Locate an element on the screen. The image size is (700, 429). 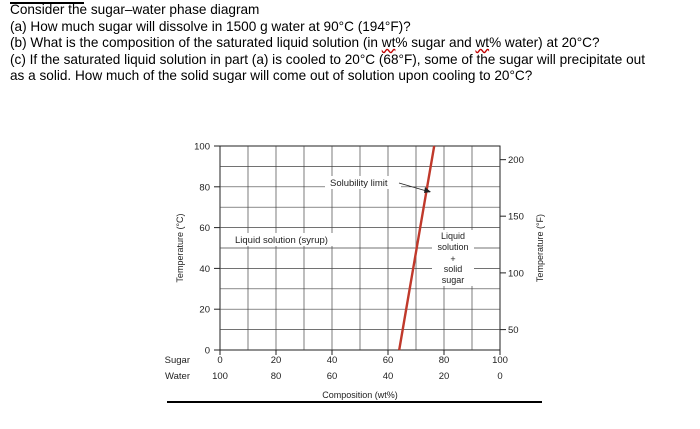
x-tick-label-sugar: 60 is located at coordinates (388, 360).